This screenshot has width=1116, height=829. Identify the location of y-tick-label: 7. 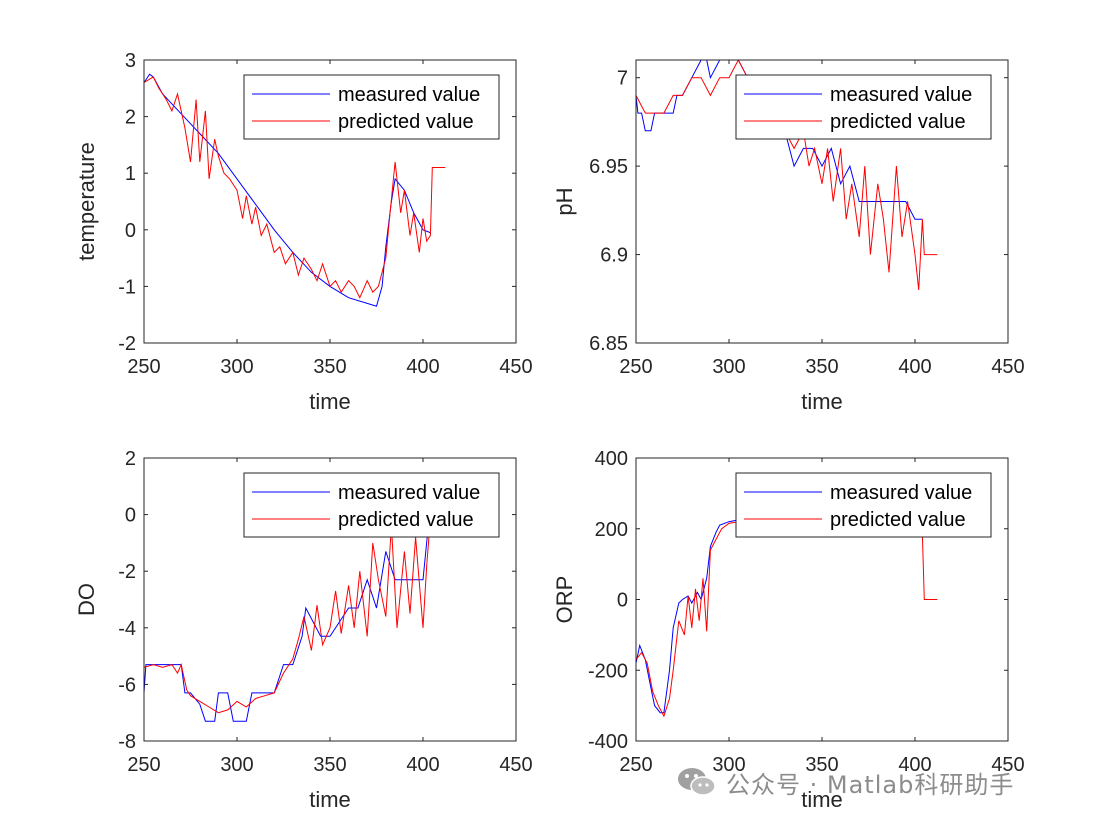
(622, 79).